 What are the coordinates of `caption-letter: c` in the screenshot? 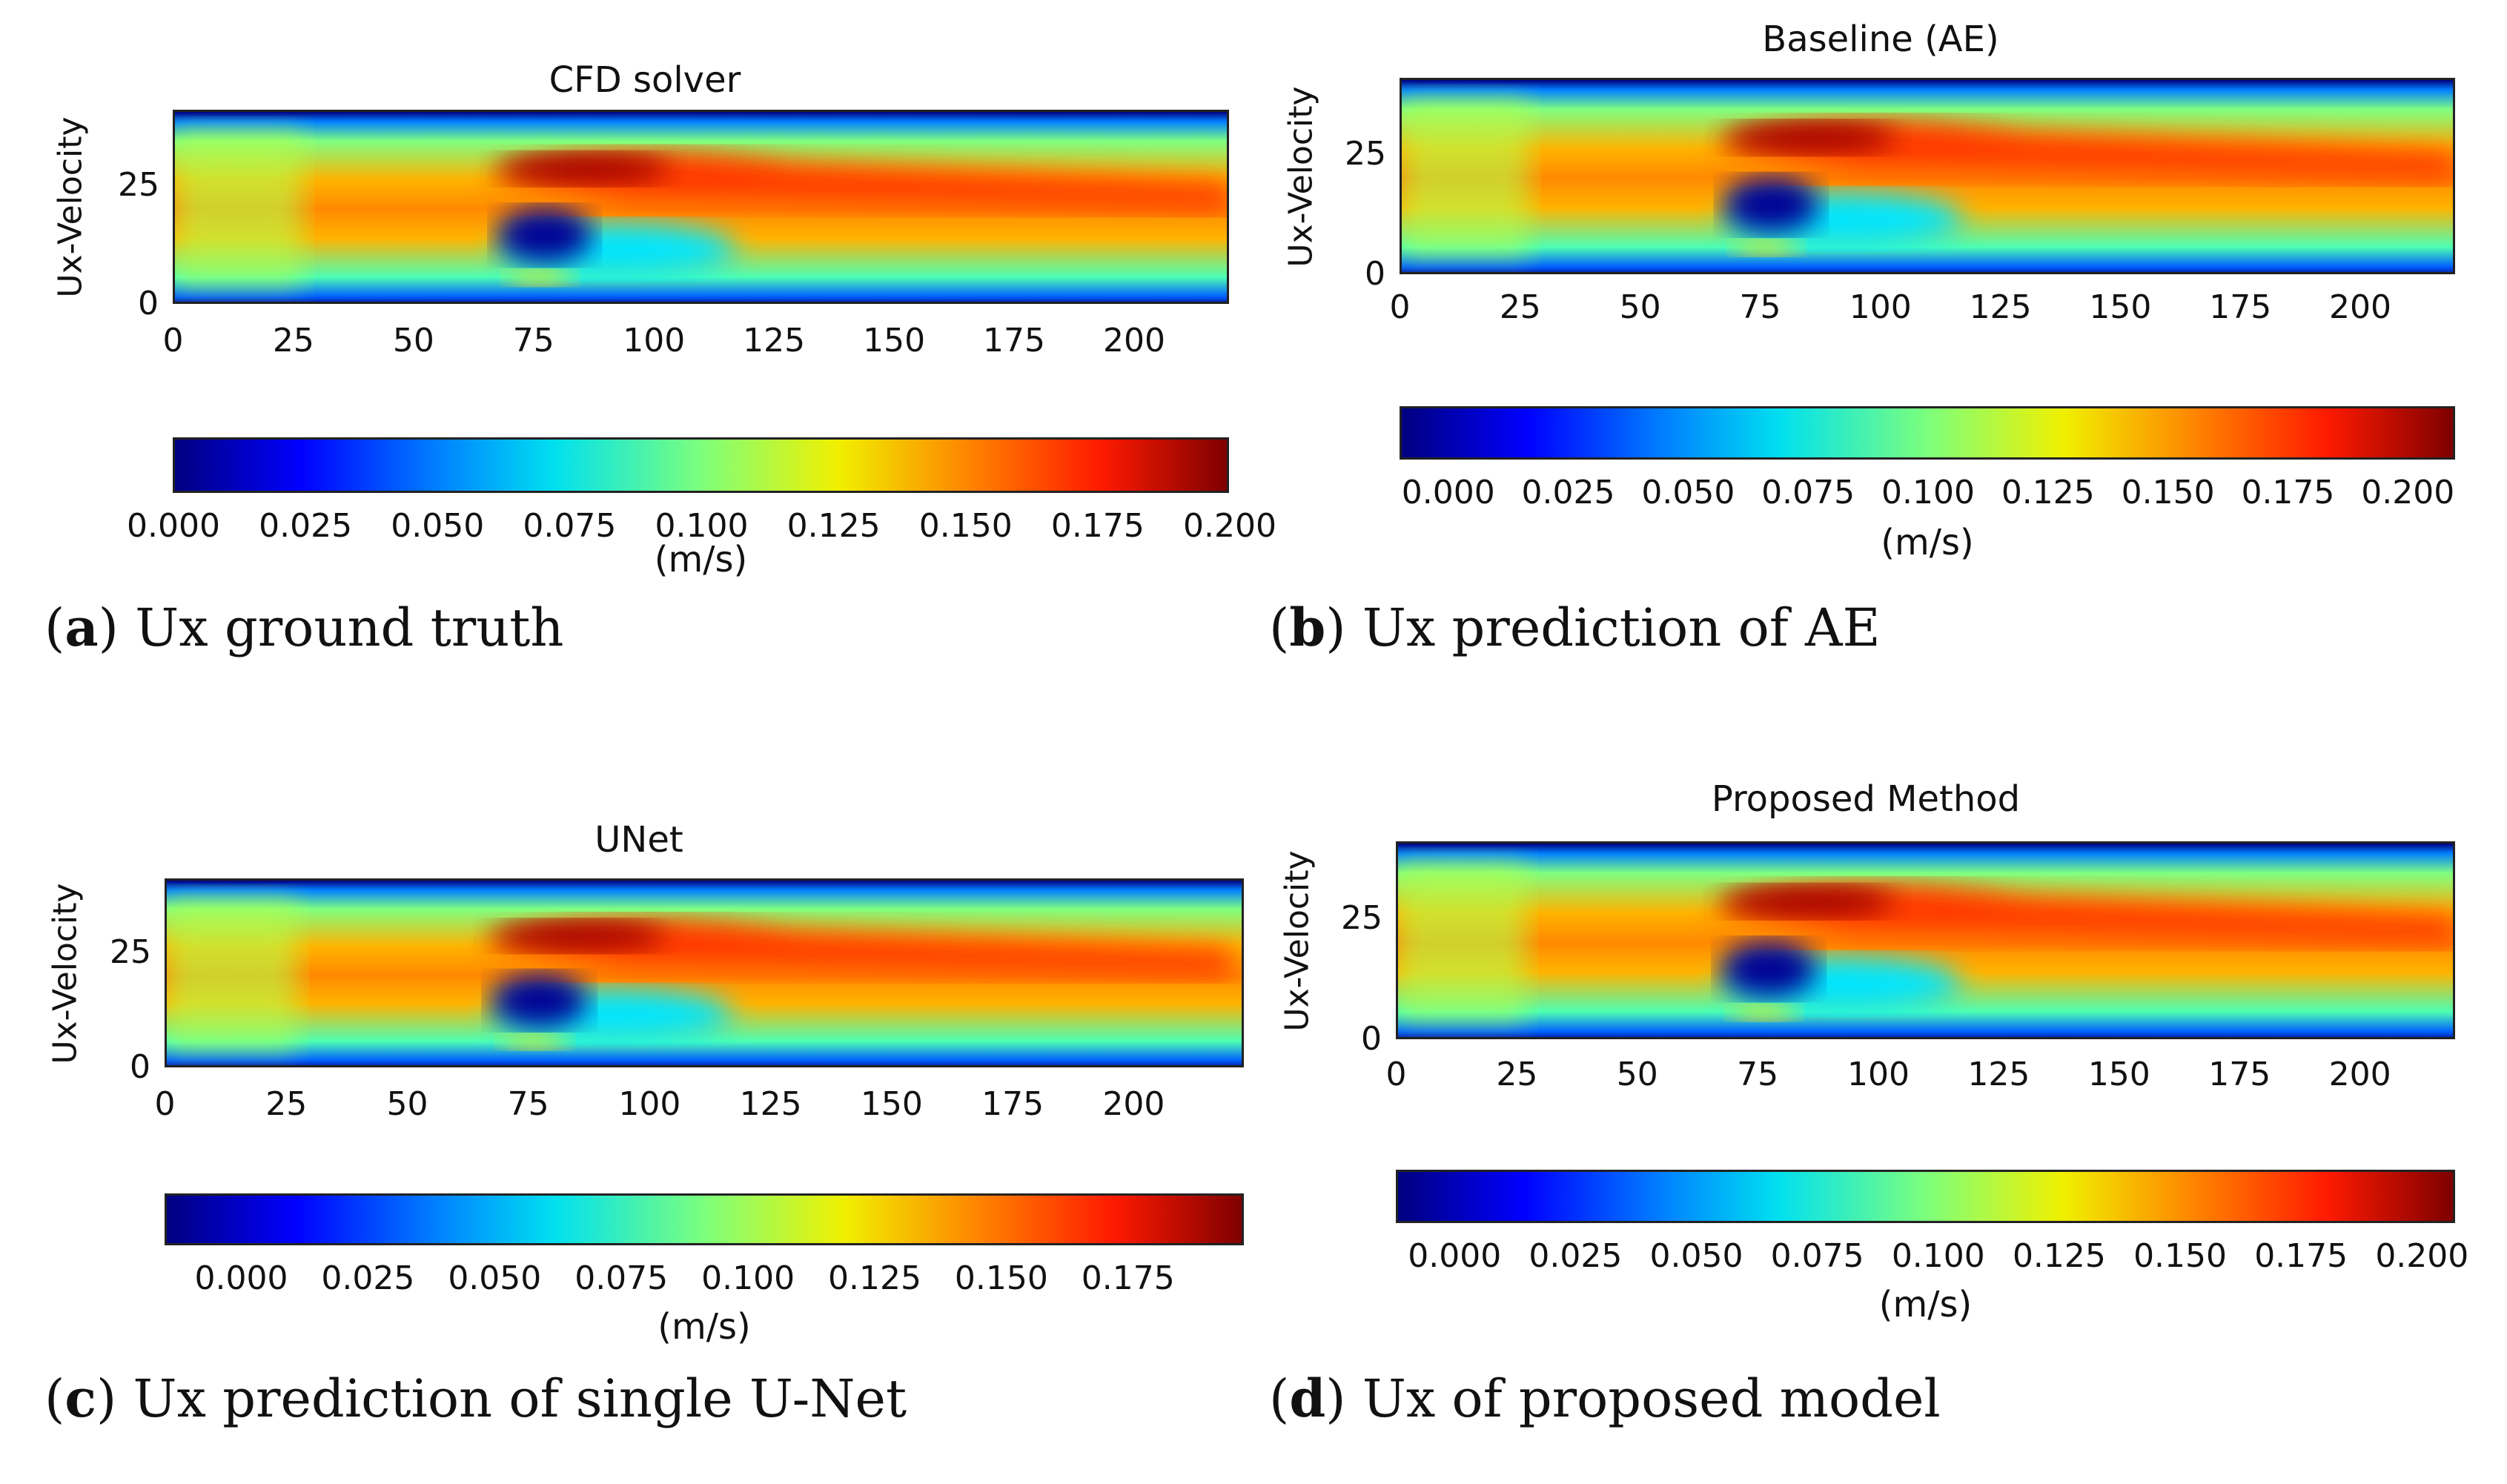 It's located at (80, 1398).